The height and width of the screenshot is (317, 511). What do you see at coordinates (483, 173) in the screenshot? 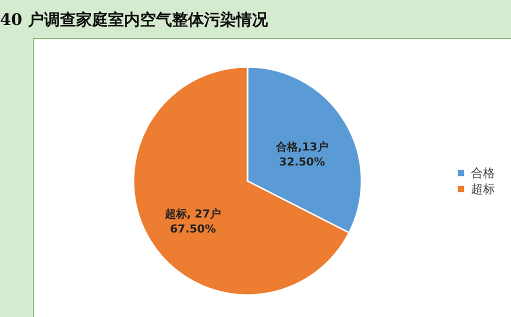
I see `legend-label: 合格` at bounding box center [483, 173].